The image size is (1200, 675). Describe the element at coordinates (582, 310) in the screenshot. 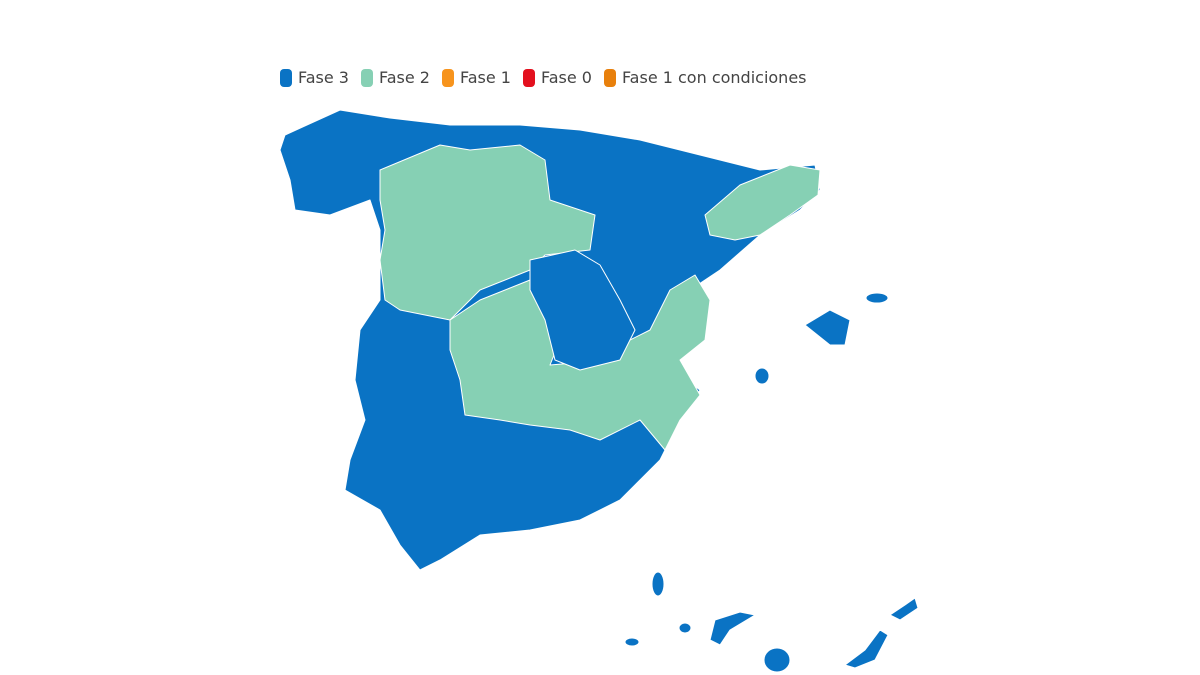

I see `central-region` at that location.